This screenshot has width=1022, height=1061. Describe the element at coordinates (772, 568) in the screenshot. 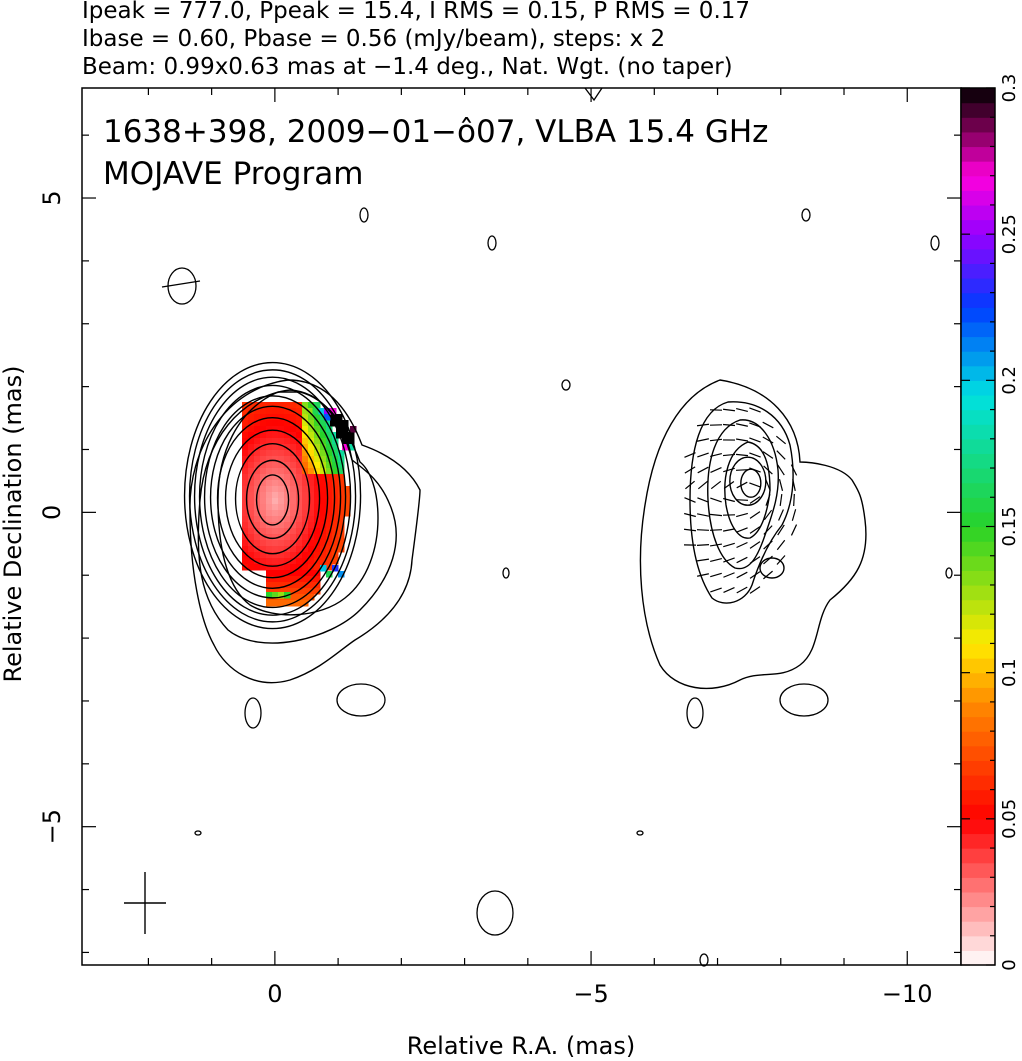

I see `contour-knot` at that location.